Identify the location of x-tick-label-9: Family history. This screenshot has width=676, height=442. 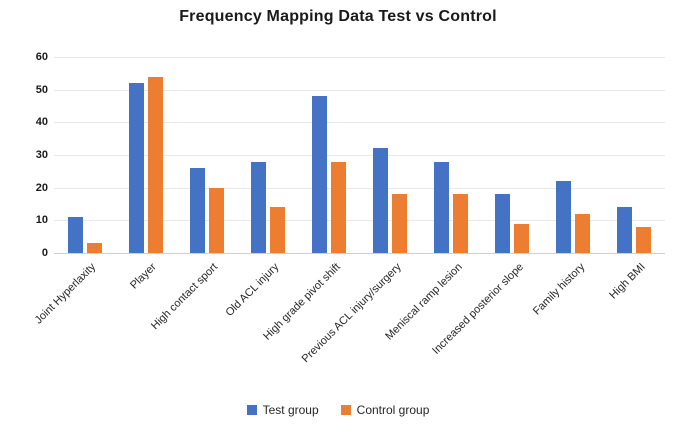
(558, 289).